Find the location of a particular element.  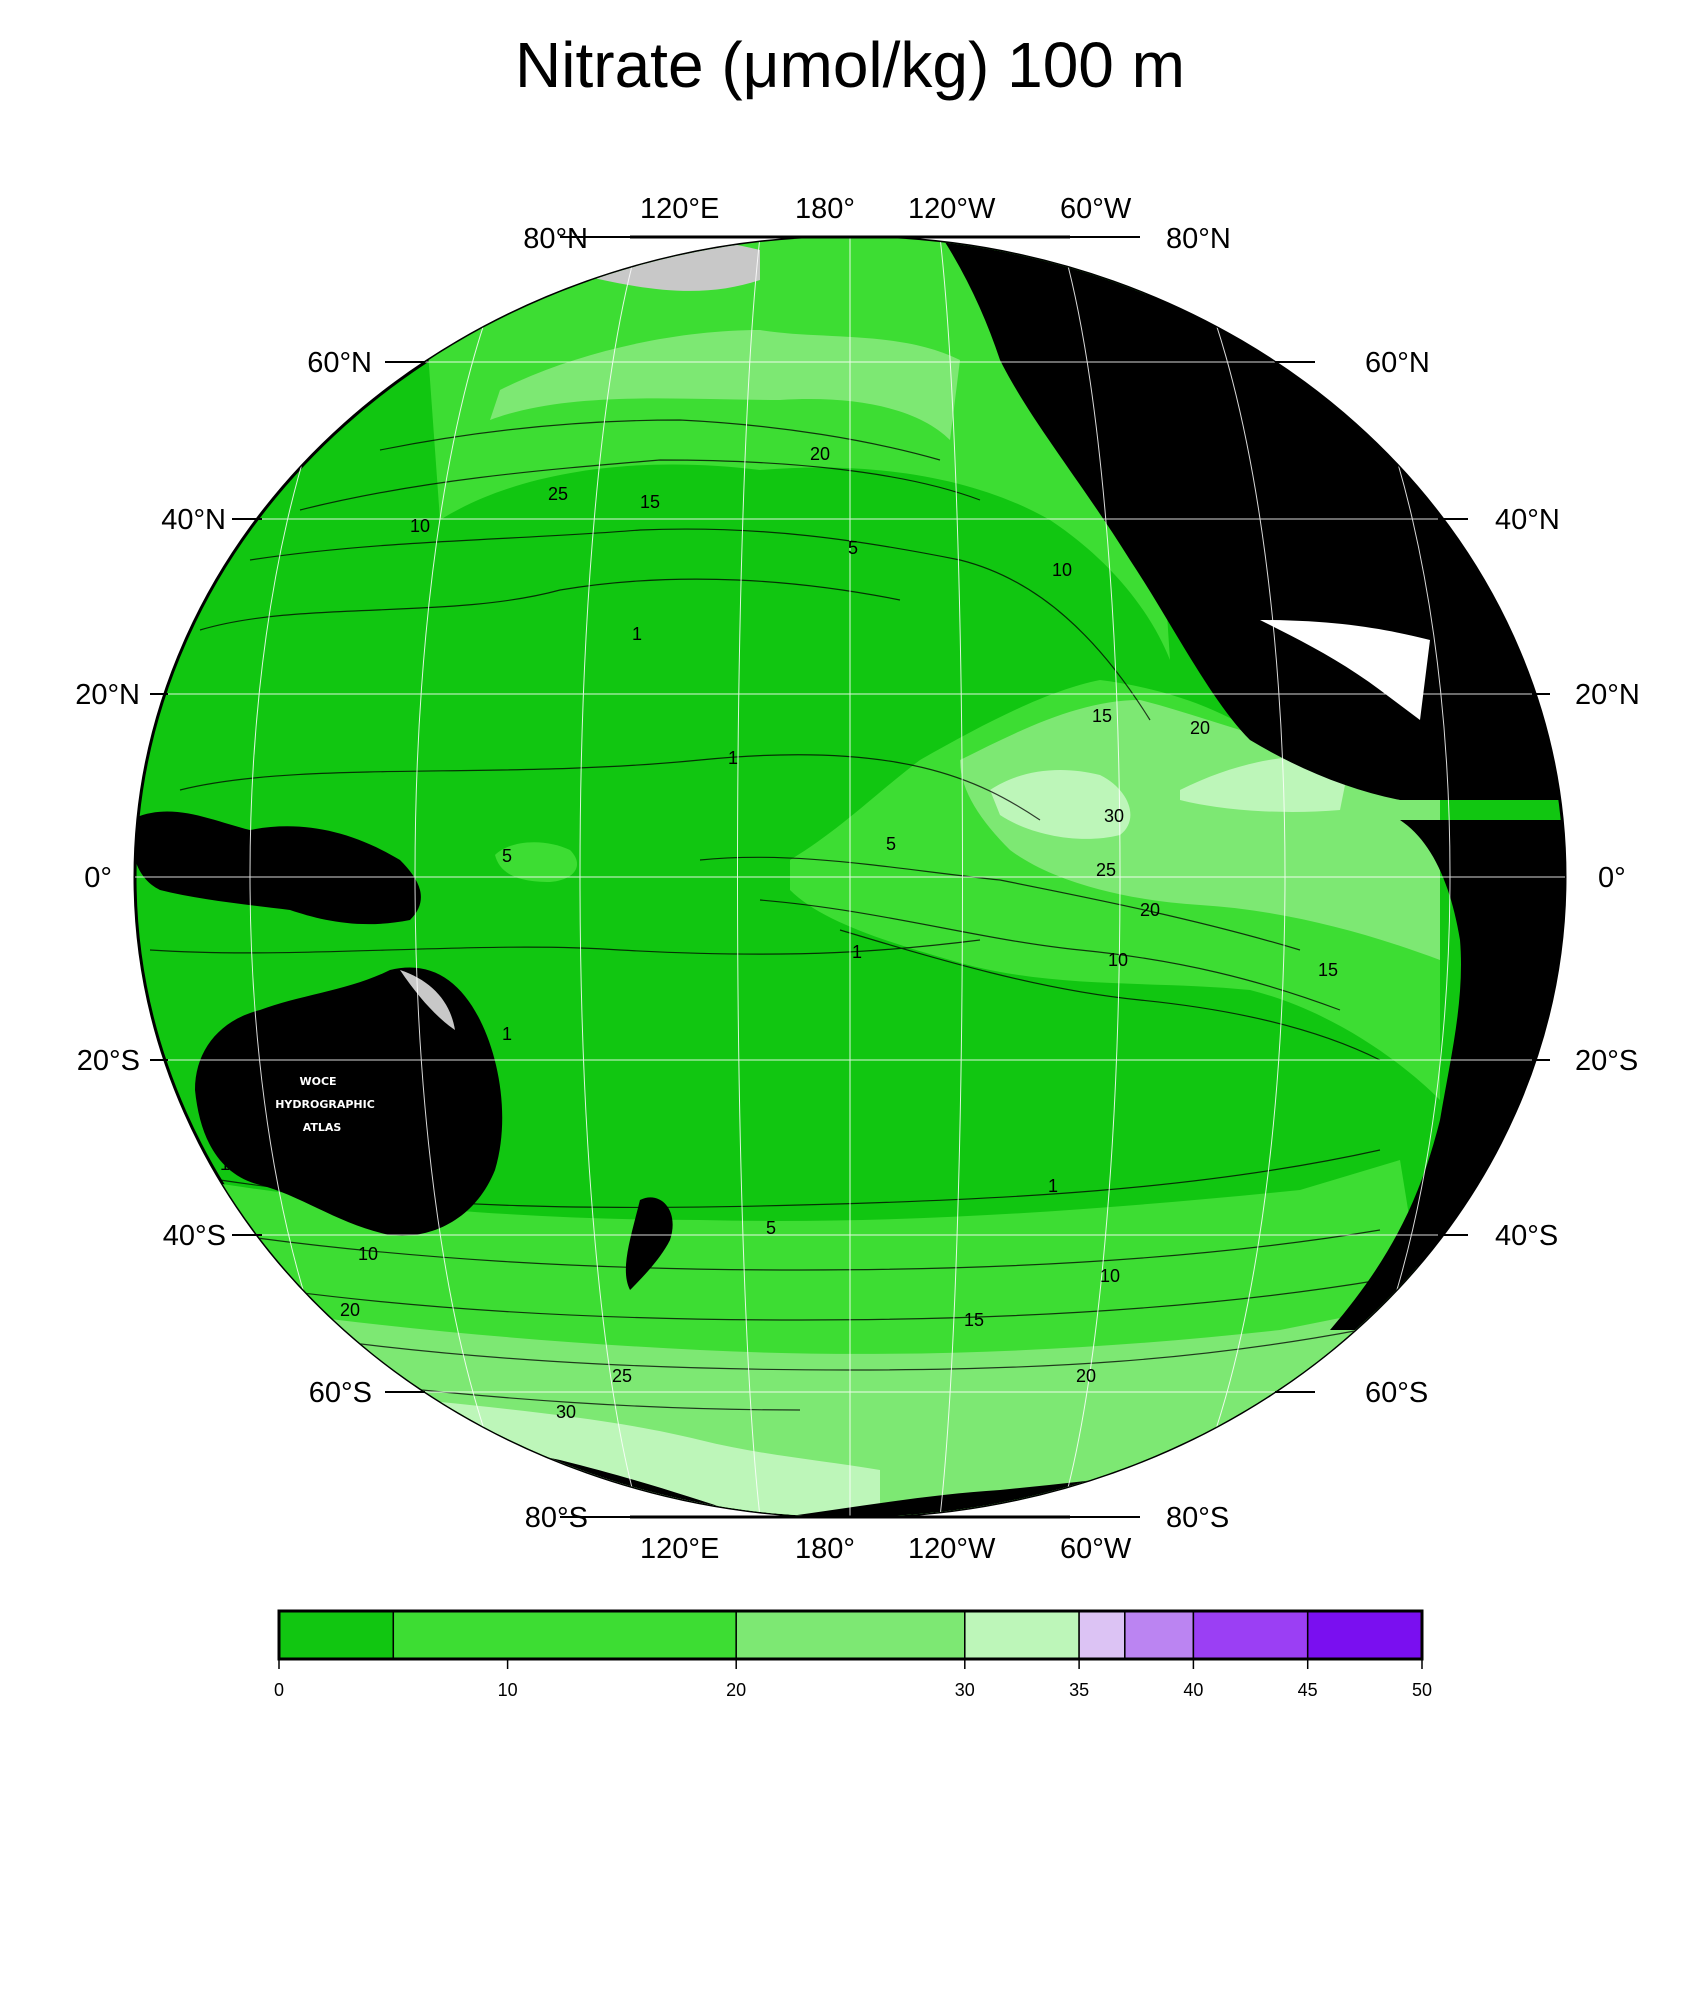

logo-line: HYDROGRAPHIC is located at coordinates (325, 1104).